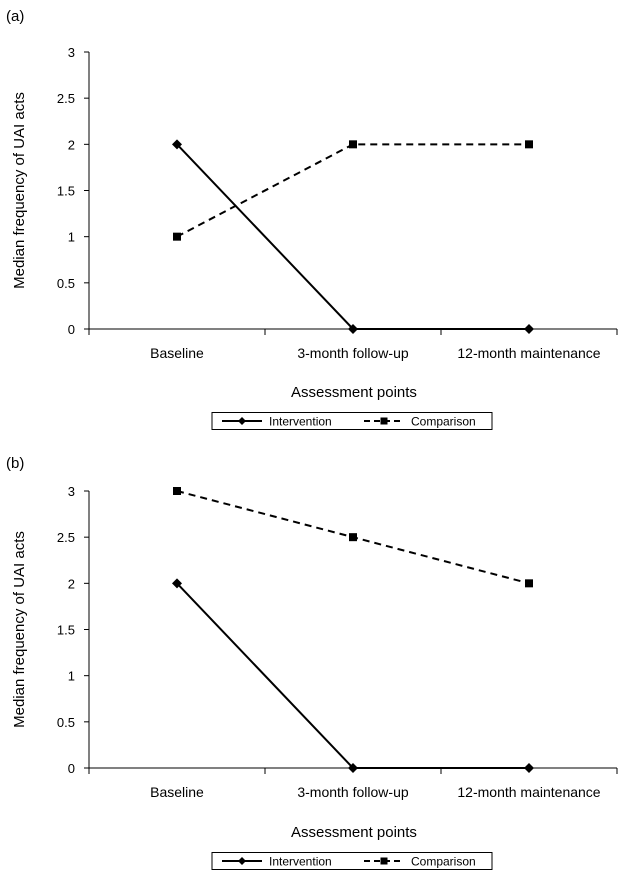 The image size is (622, 877). Describe the element at coordinates (352, 190) in the screenshot. I see `series-line-comparison` at that location.